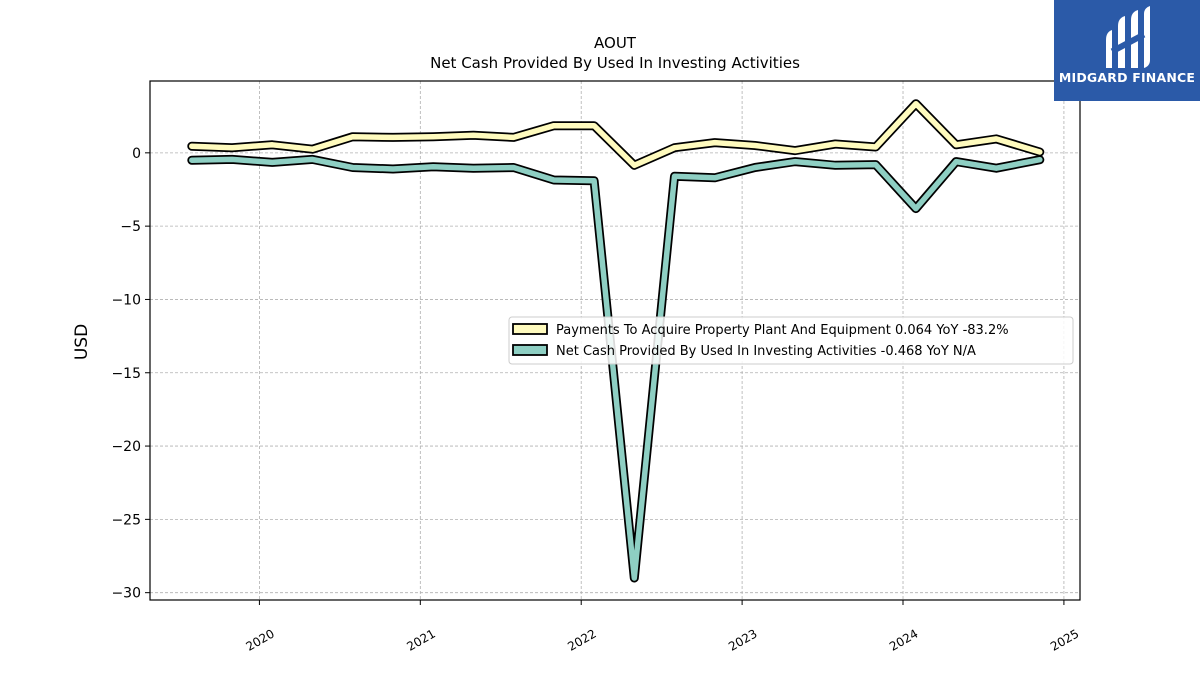  I want to click on y-tick-label: −10, so click(126, 300).